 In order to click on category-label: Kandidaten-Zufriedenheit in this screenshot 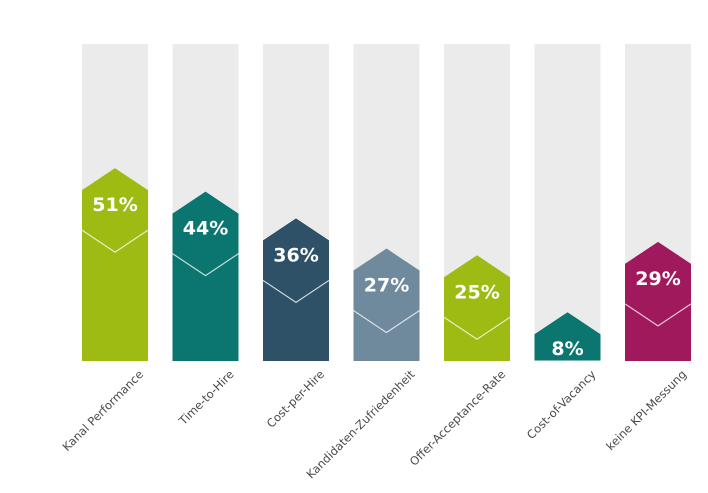, I will do `click(360, 424)`.